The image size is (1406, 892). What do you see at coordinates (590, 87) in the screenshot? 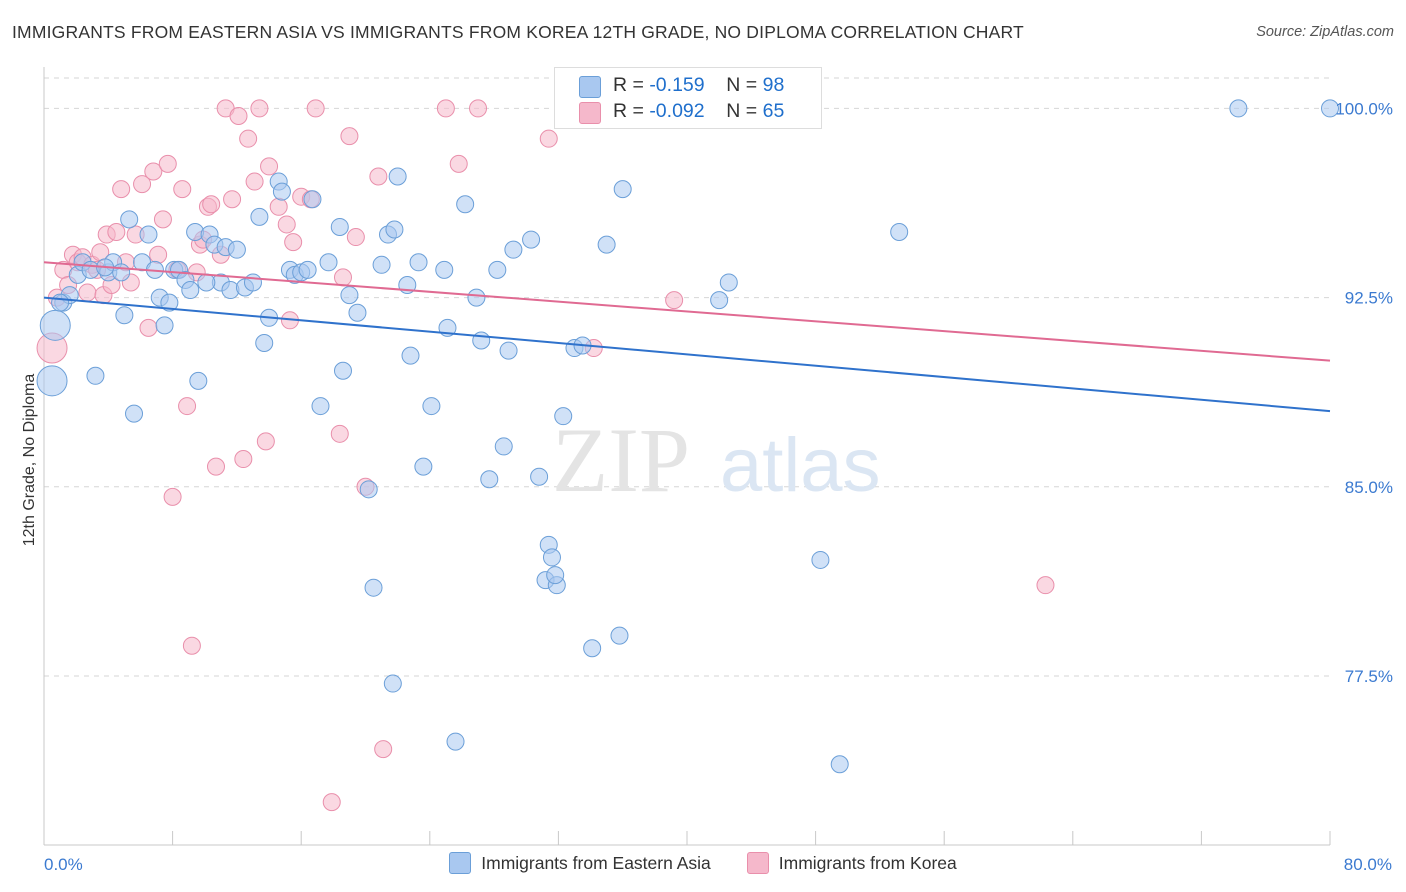
I see `stats-swatch-blue` at bounding box center [590, 87].